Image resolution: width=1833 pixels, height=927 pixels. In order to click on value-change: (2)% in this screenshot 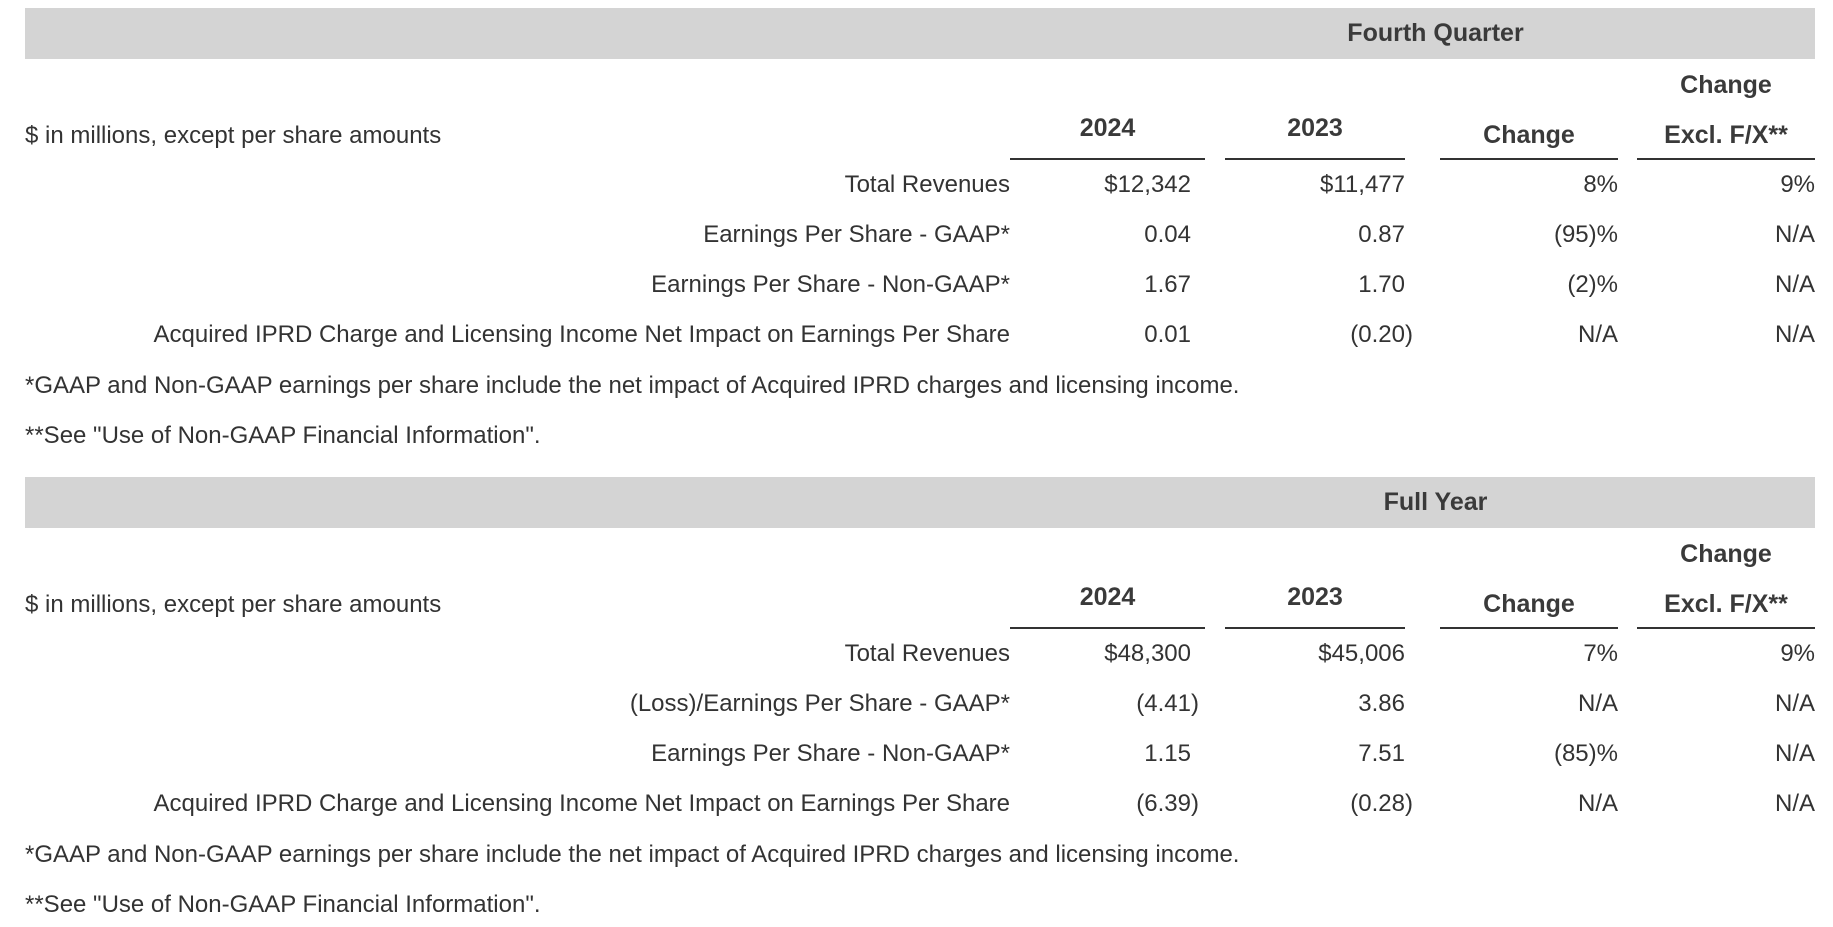, I will do `click(1592, 284)`.